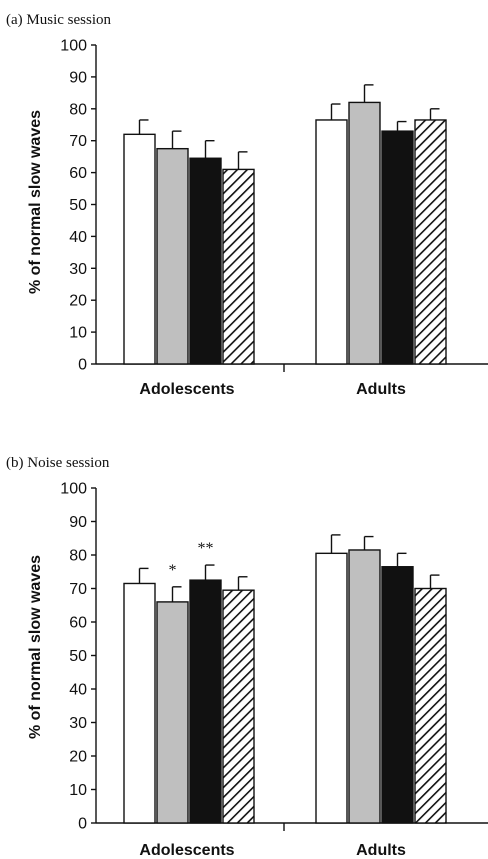 The height and width of the screenshot is (859, 488). What do you see at coordinates (272, 850) in the screenshot?
I see `panel-b-category-labels: Adolescents Adults` at bounding box center [272, 850].